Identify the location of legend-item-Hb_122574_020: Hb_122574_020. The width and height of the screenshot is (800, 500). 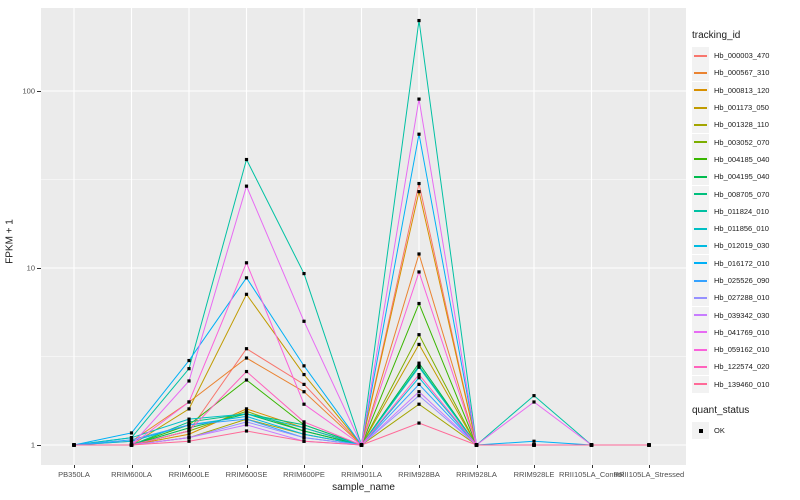
(745, 367).